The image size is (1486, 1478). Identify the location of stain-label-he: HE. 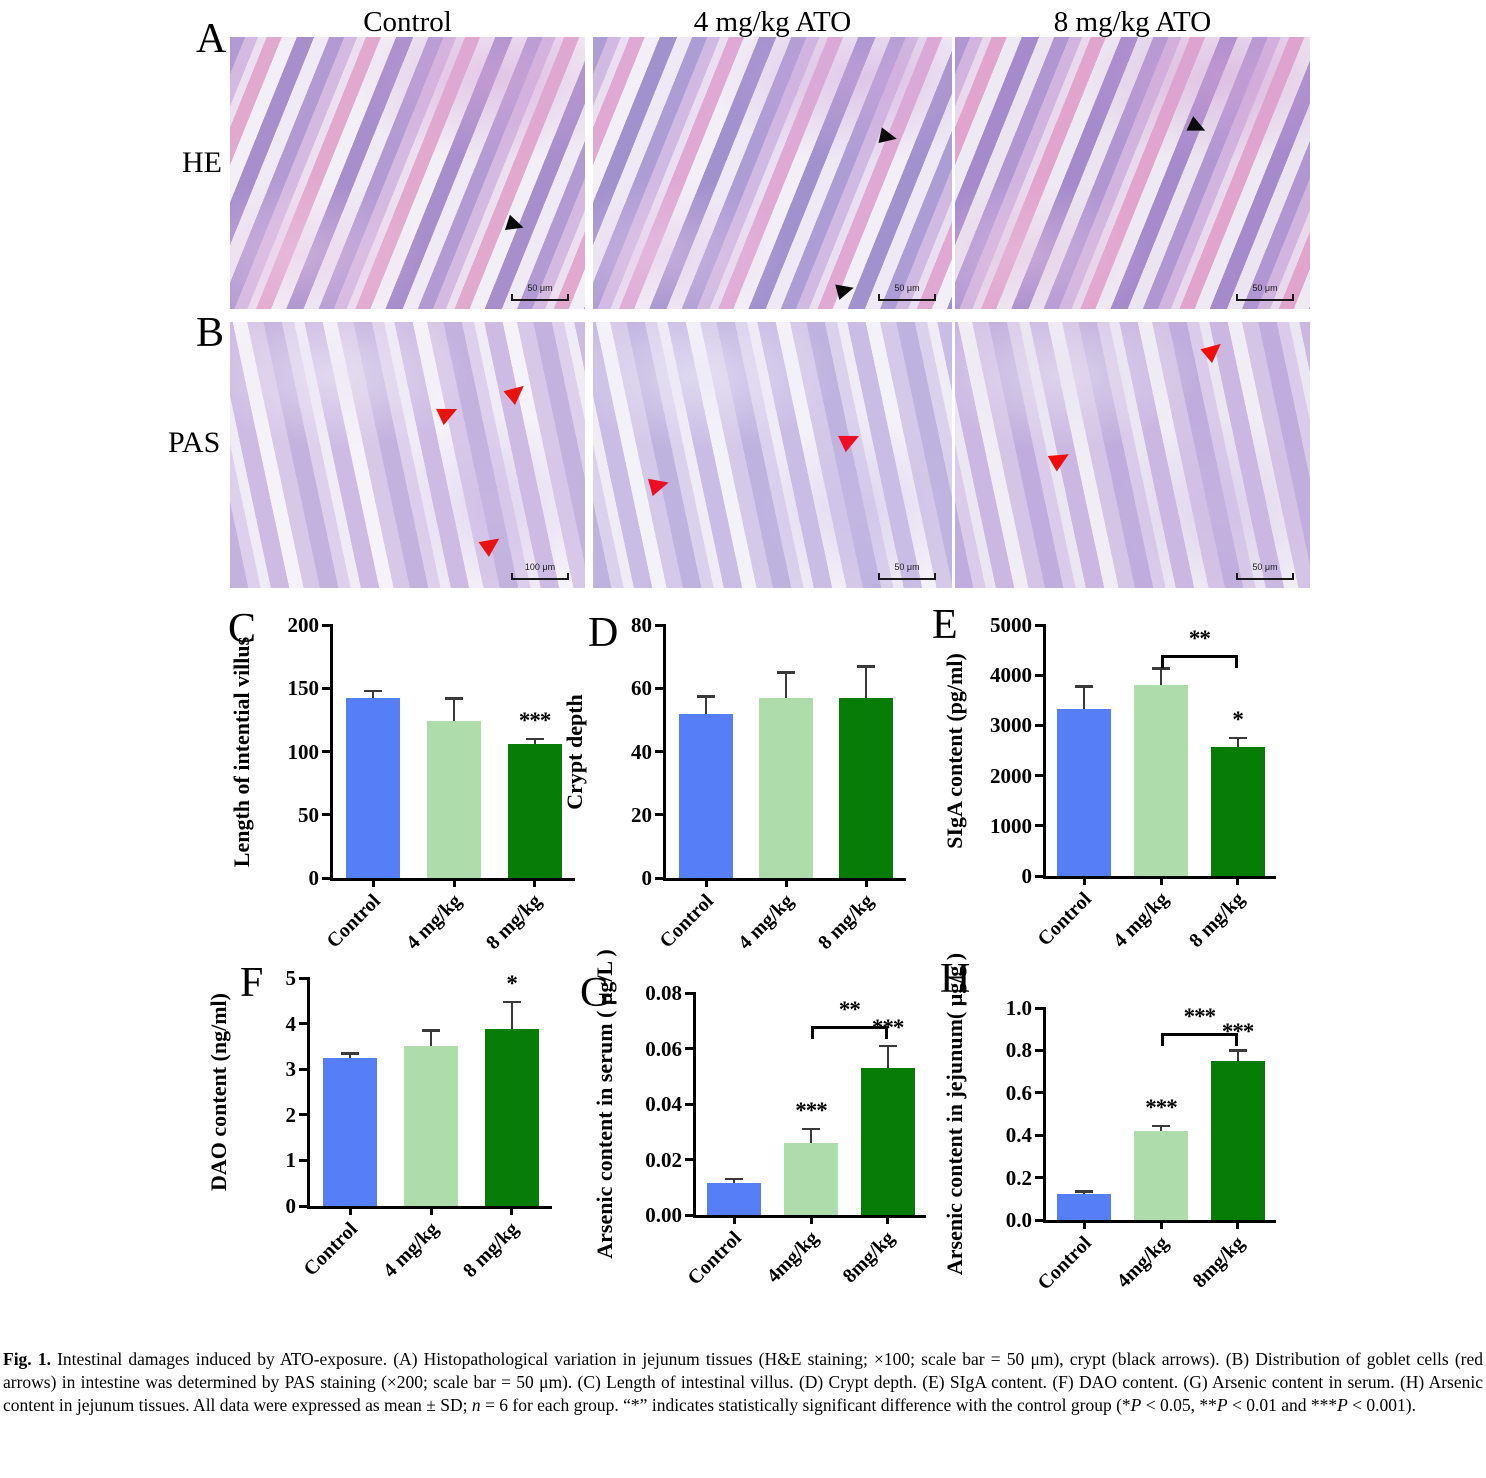
(202, 162).